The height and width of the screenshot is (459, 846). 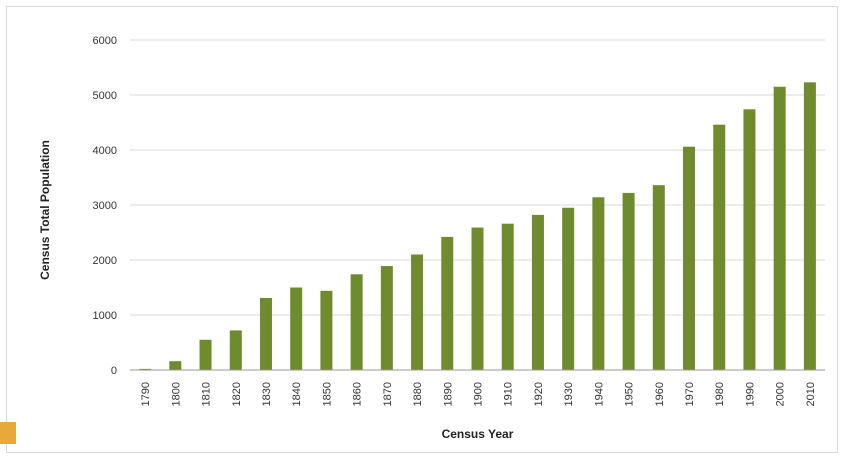 I want to click on accent-block, so click(x=8, y=433).